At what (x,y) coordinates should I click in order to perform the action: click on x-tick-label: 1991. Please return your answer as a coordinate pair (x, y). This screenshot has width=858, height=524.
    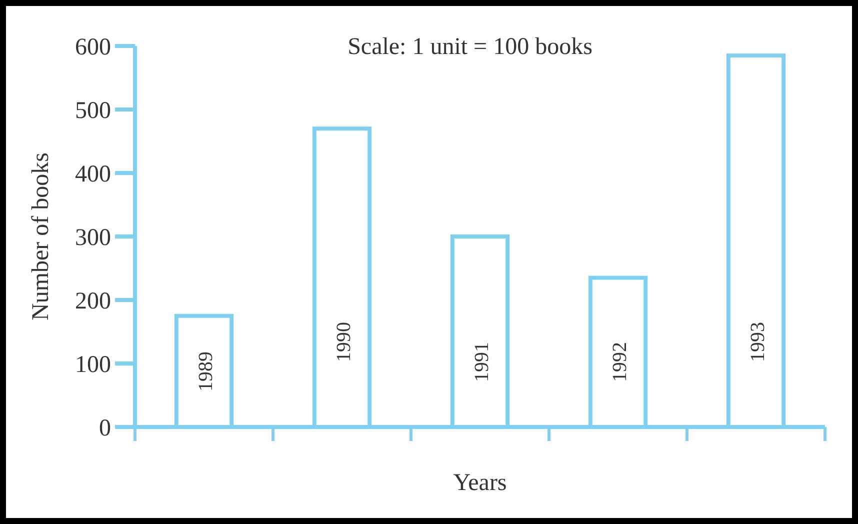
    Looking at the image, I should click on (482, 362).